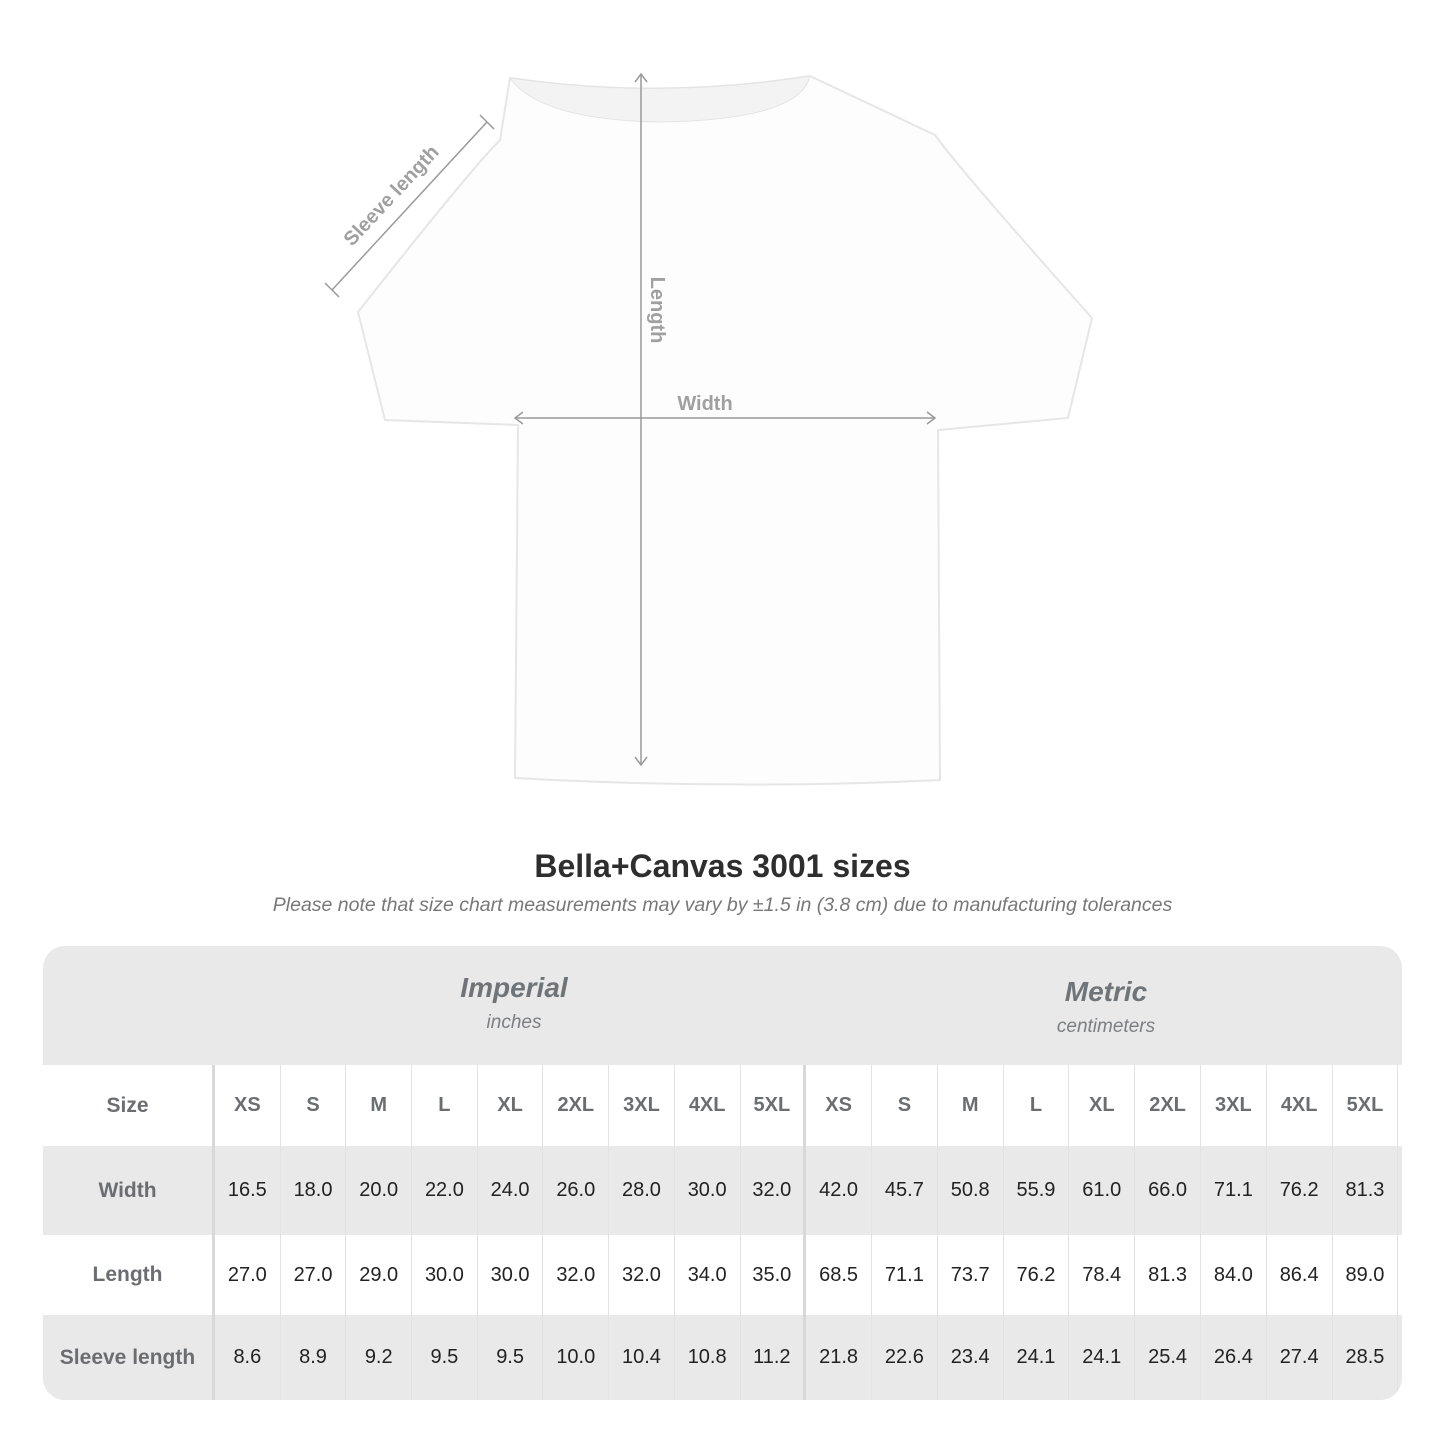 The height and width of the screenshot is (1445, 1445). Describe the element at coordinates (379, 1275) in the screenshot. I see `imperial-value: 29.0` at that location.